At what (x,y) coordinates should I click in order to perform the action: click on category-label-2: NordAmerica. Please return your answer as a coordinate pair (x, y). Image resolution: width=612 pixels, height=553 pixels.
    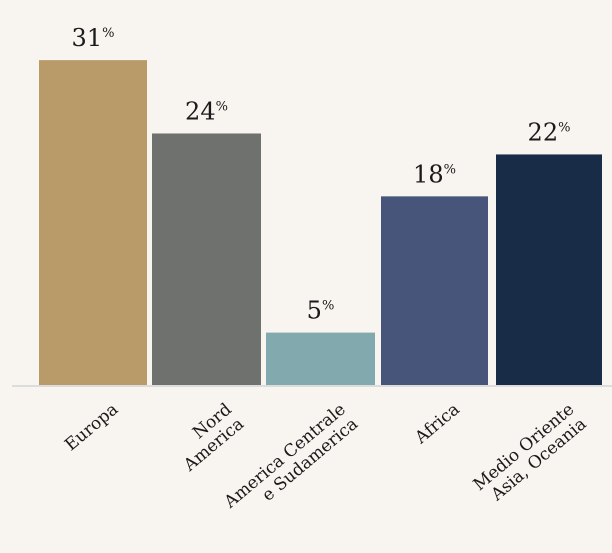
    Looking at the image, I should click on (207, 437).